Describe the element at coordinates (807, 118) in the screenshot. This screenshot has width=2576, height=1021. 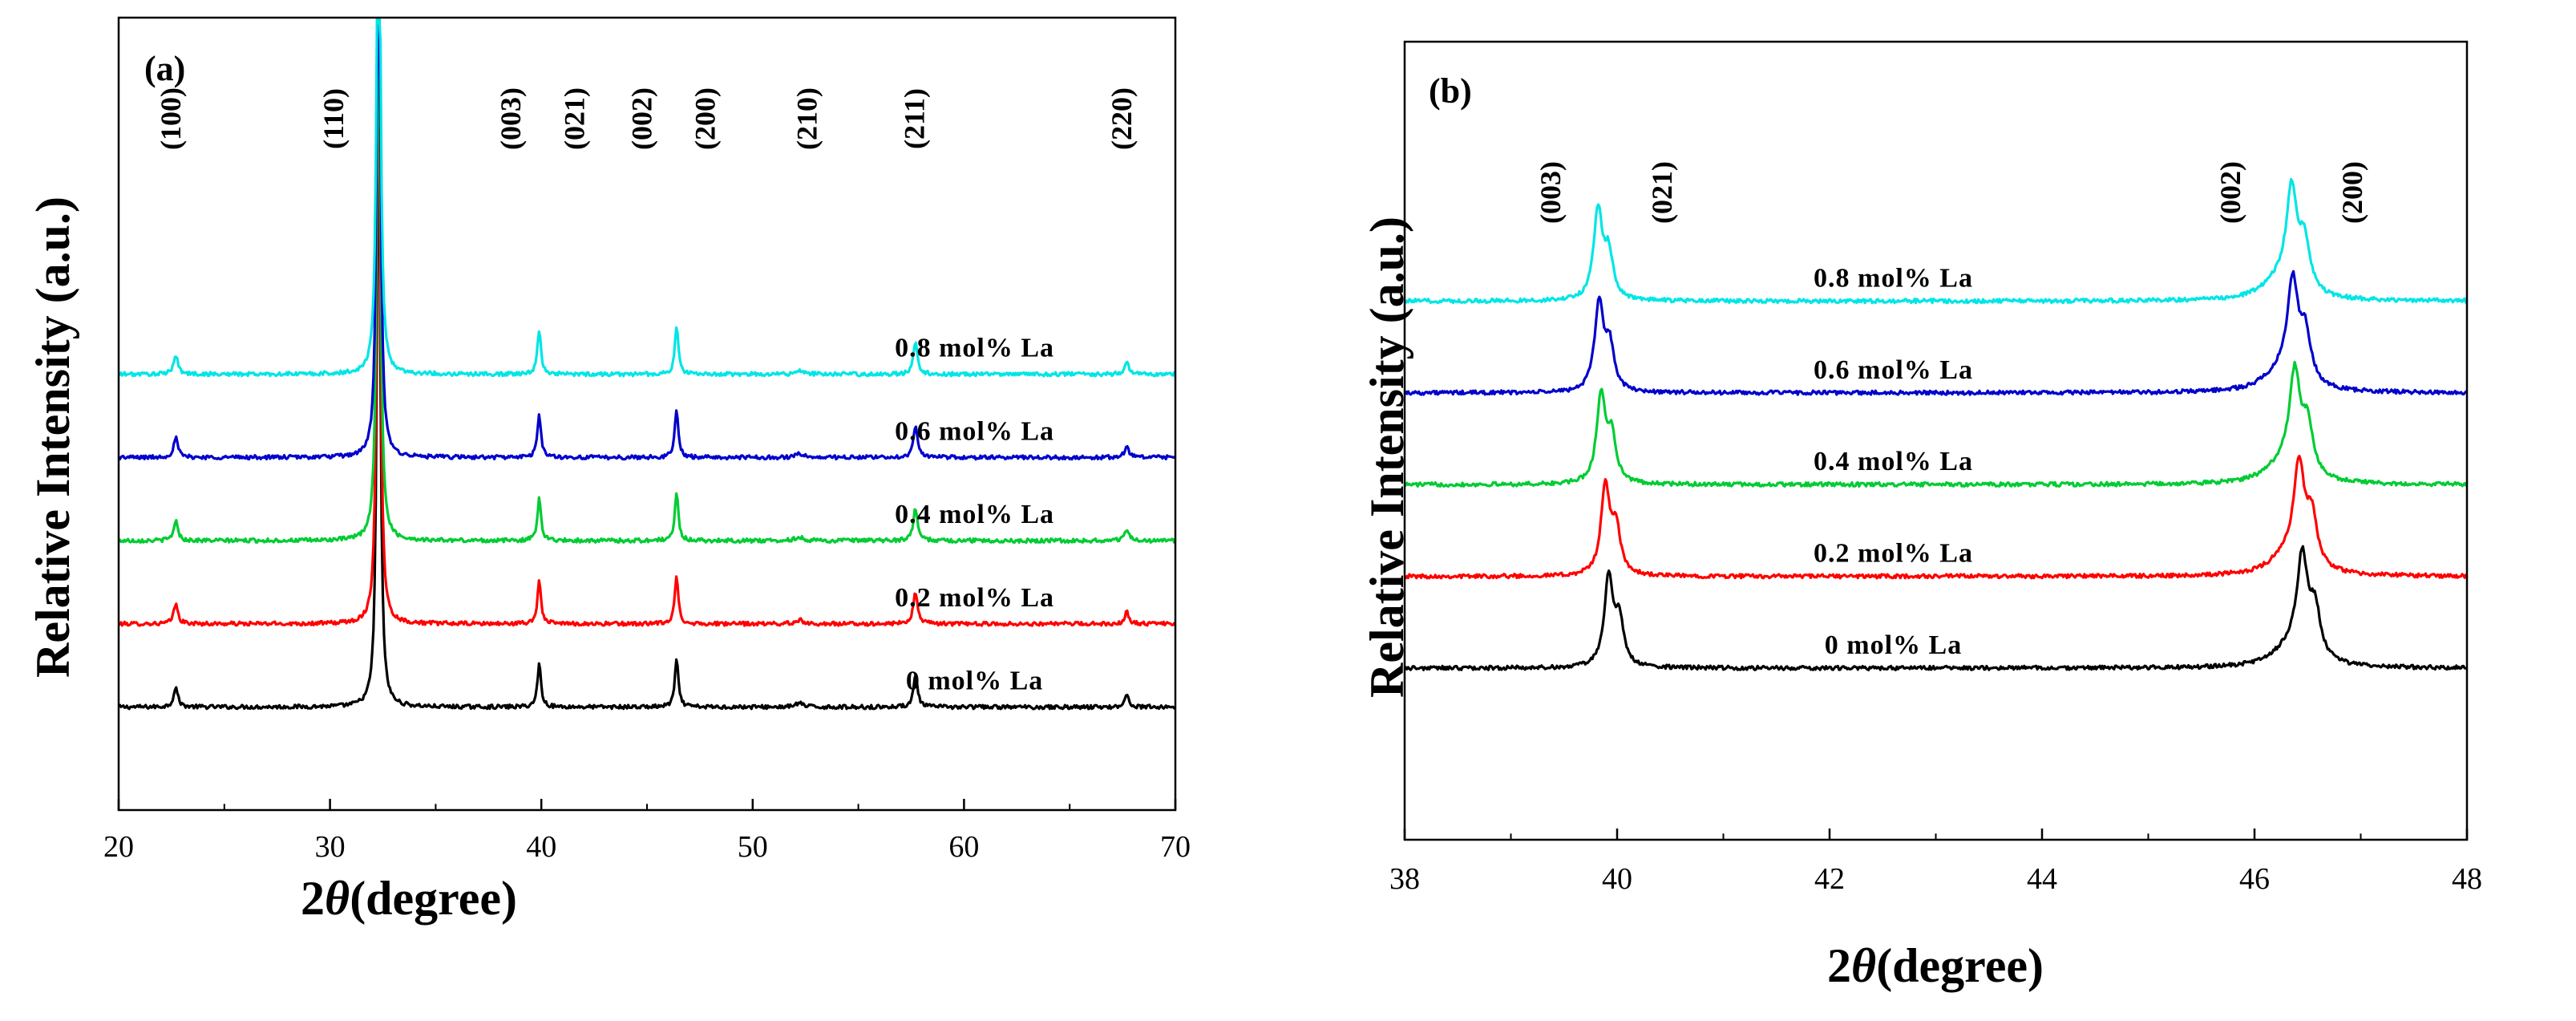
I see `peak-index-label: (210)` at that location.